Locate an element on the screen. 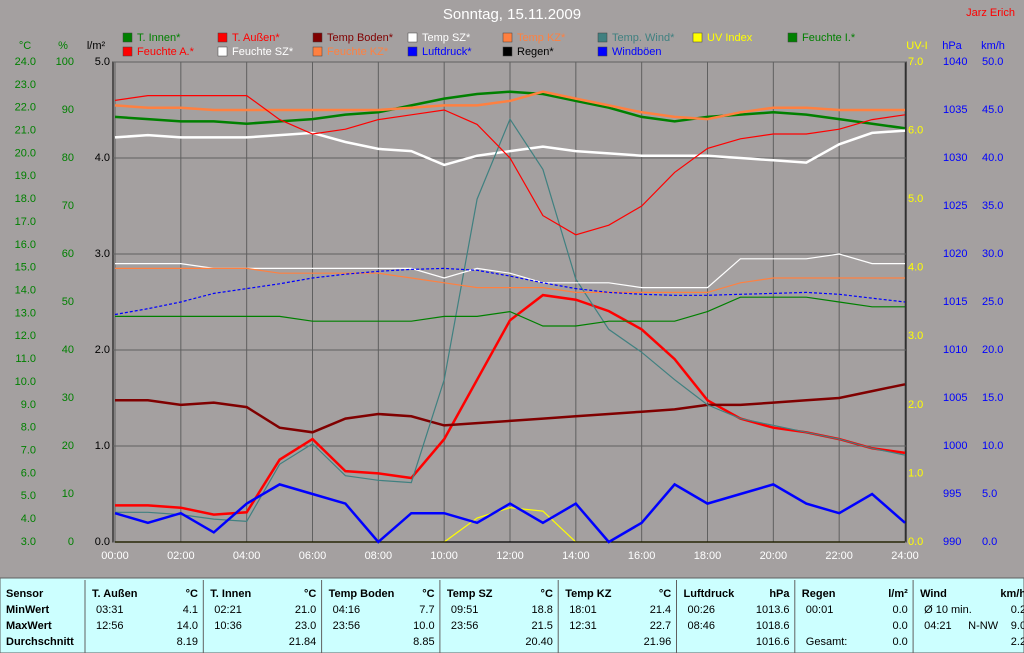 The width and height of the screenshot is (1024, 653). table-cell: 21.4 is located at coordinates (660, 610).